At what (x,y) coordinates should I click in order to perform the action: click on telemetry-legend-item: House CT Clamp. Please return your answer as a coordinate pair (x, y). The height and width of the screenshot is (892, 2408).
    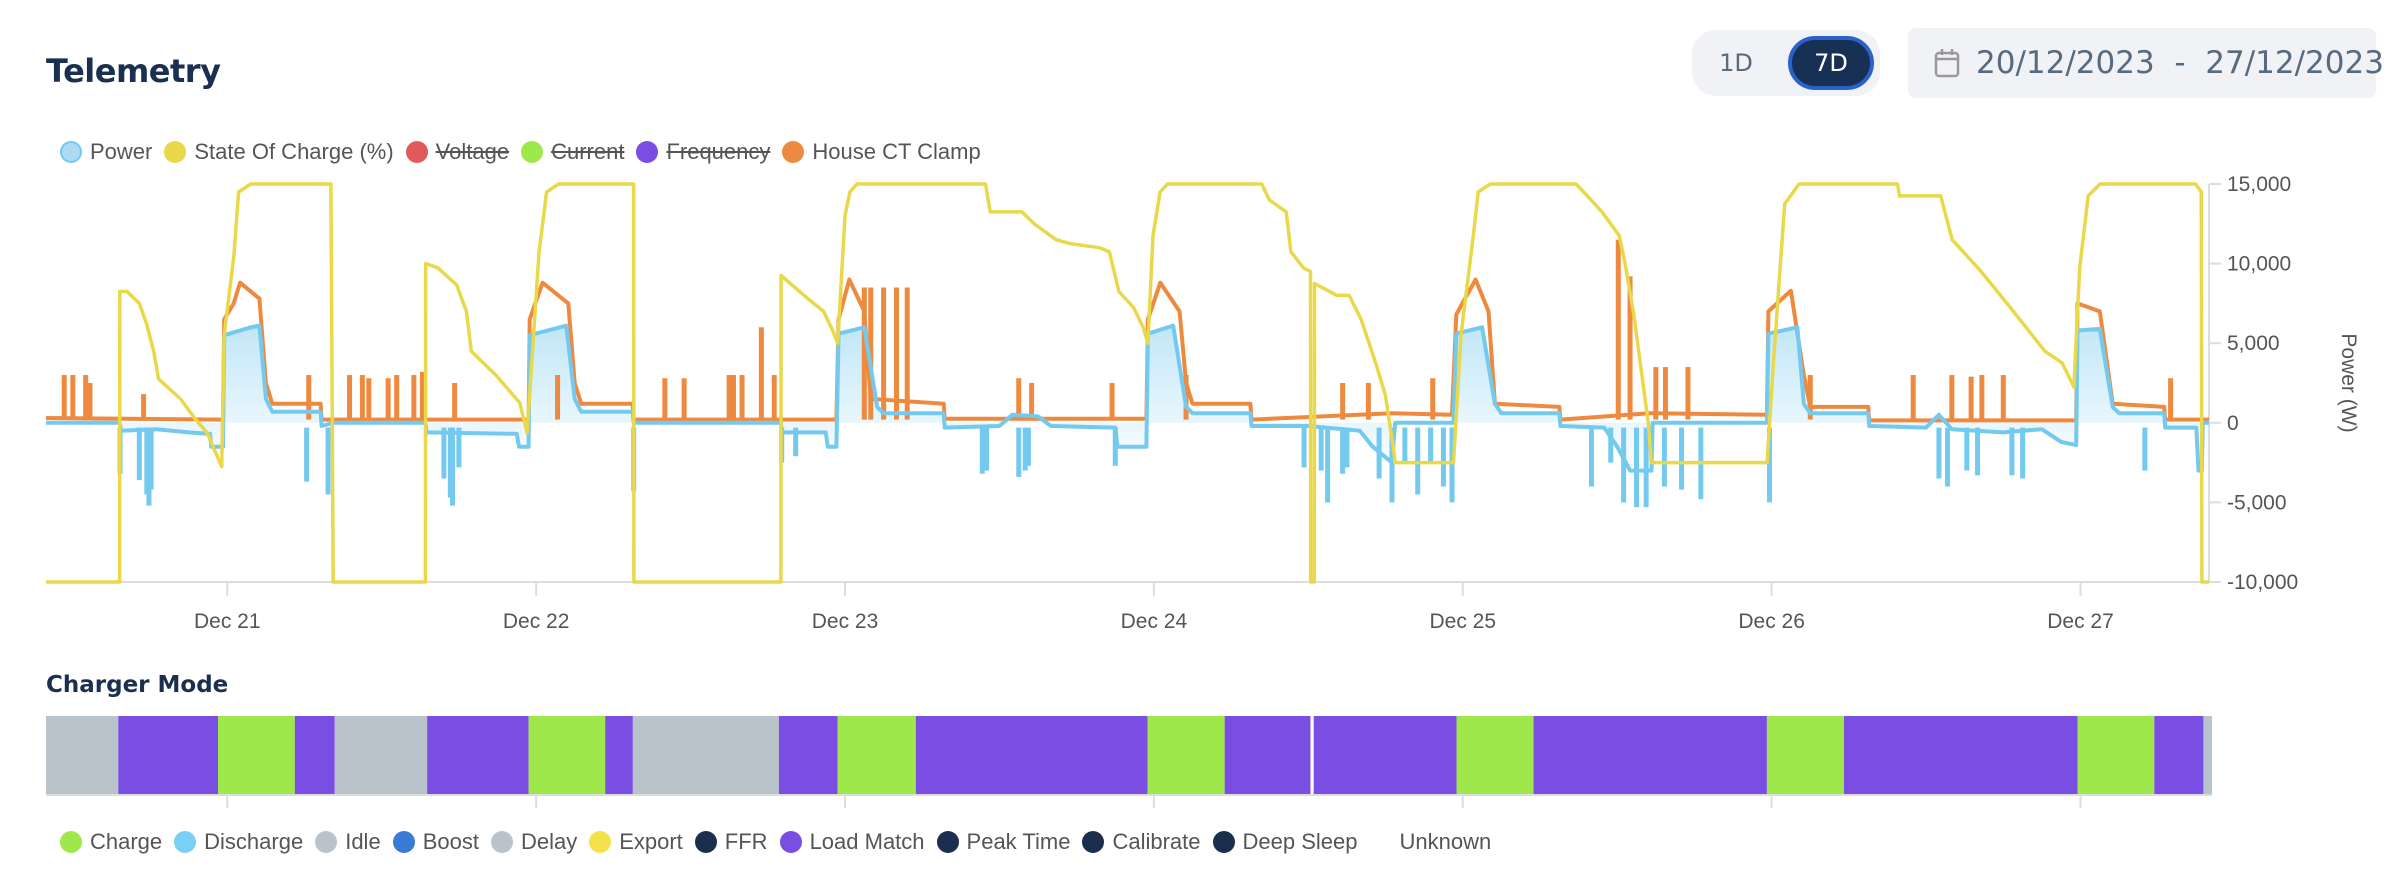
    Looking at the image, I should click on (881, 152).